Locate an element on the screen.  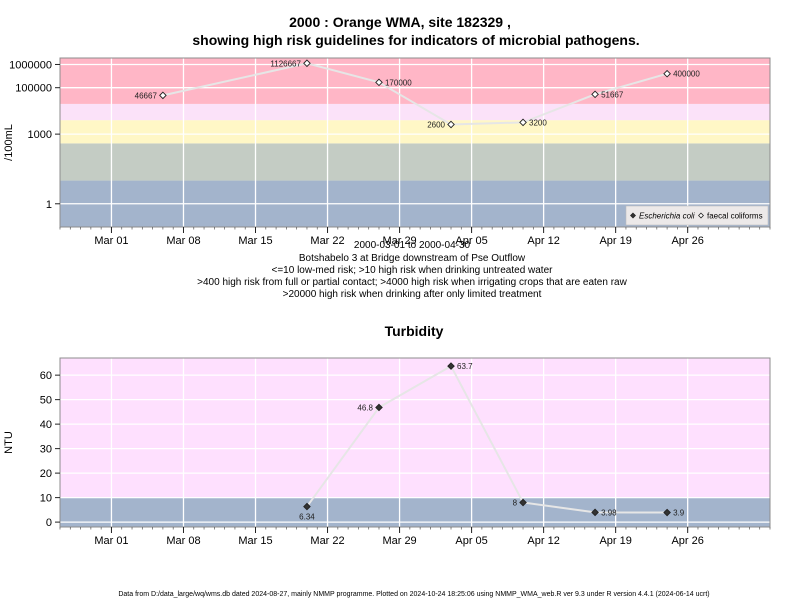
data-label: 1126667 is located at coordinates (285, 63).